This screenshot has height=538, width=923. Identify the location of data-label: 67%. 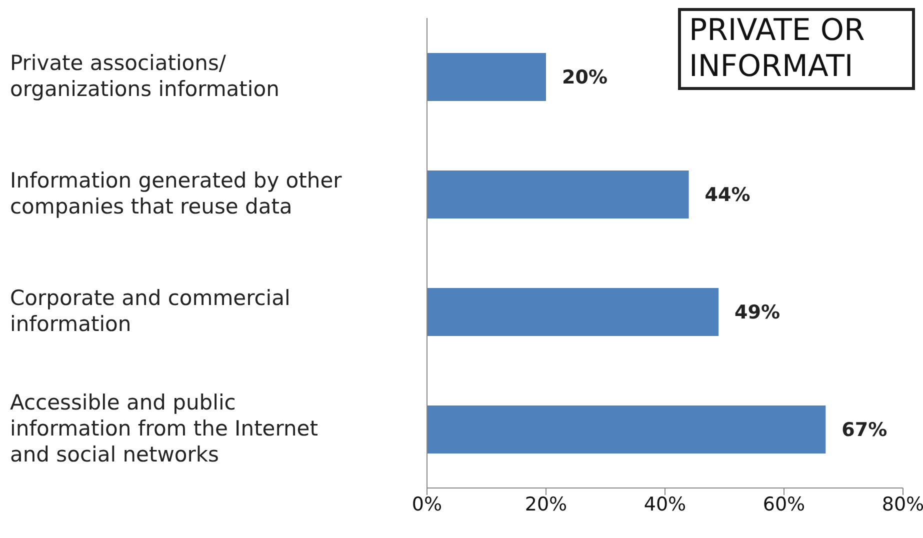
(865, 430).